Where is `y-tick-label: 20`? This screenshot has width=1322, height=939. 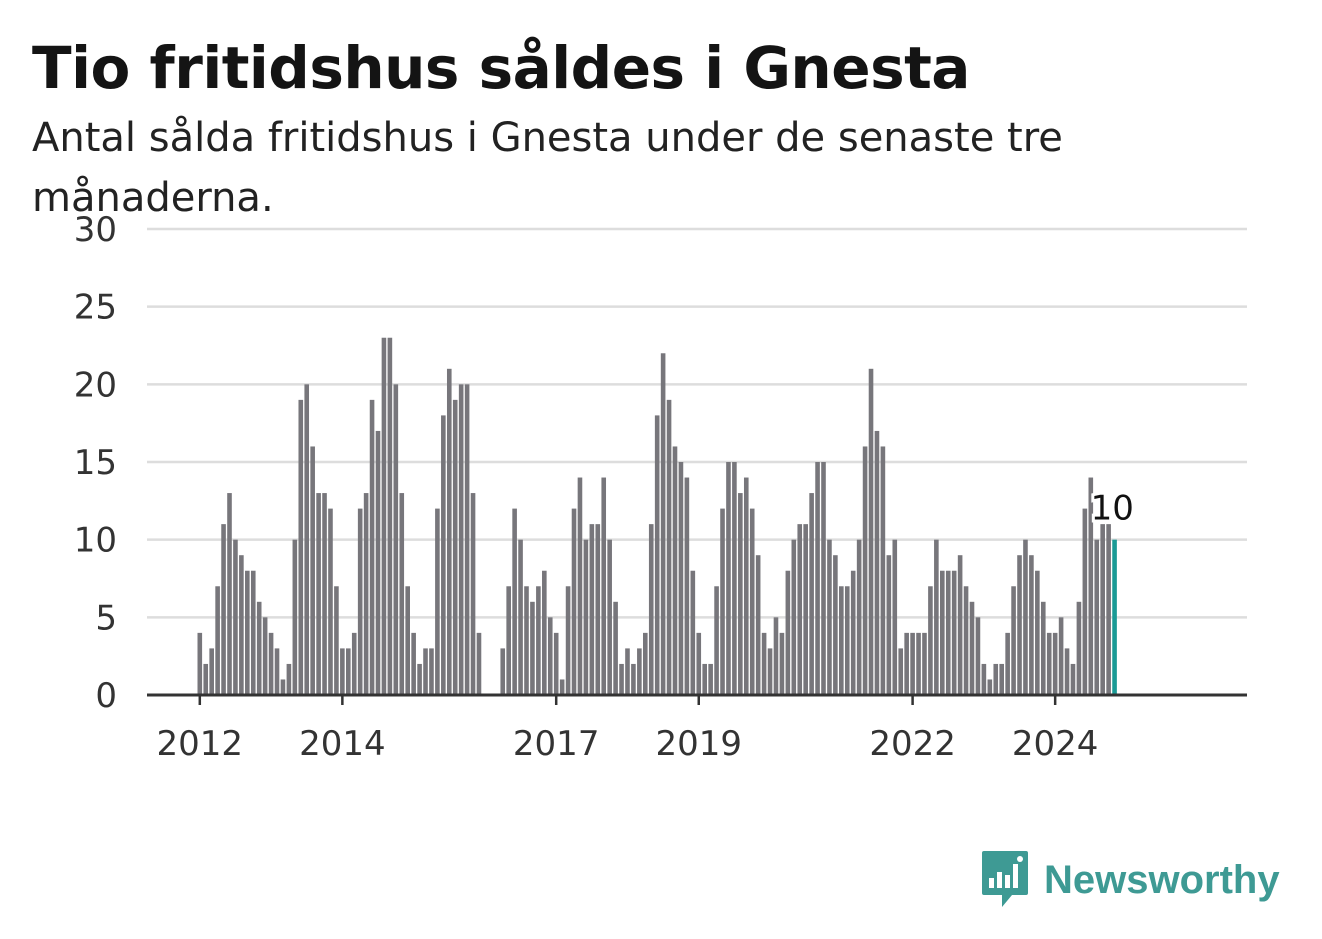 y-tick-label: 20 is located at coordinates (95, 385).